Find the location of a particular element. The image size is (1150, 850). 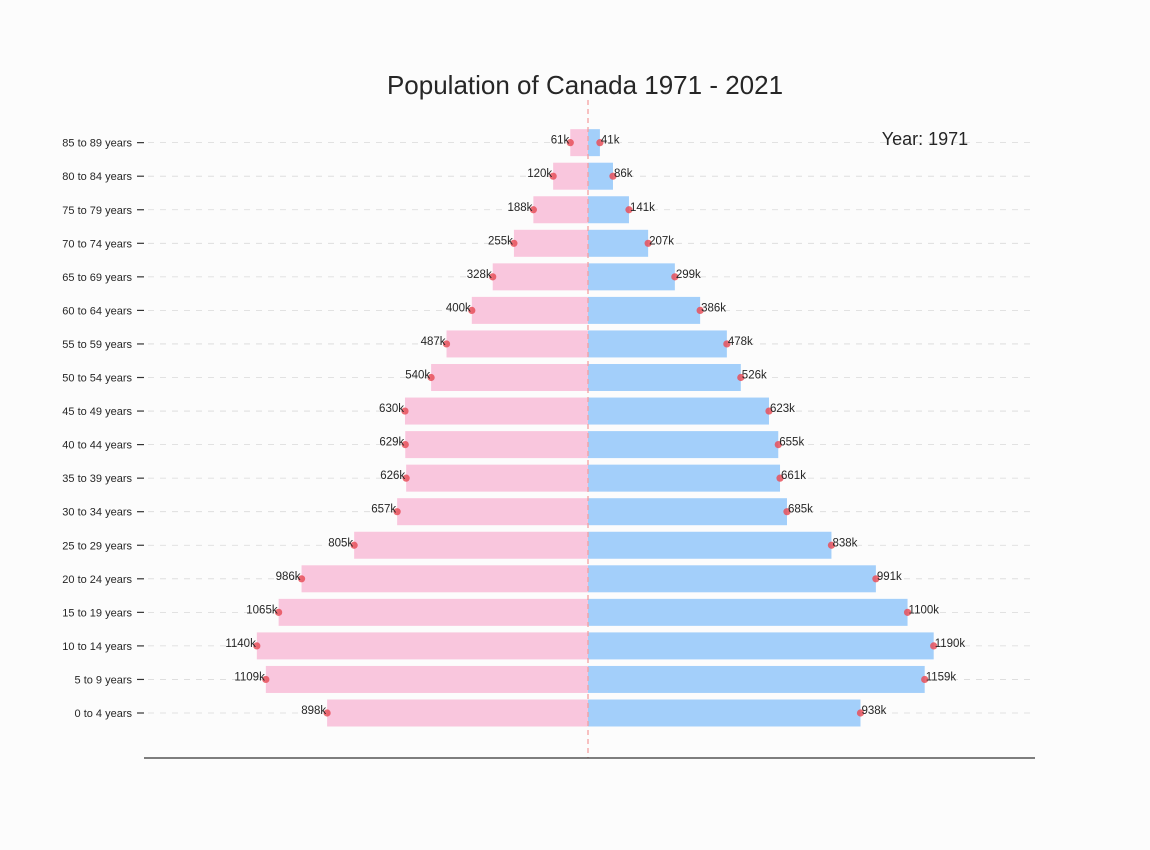

data-label: 1065k is located at coordinates (262, 610).